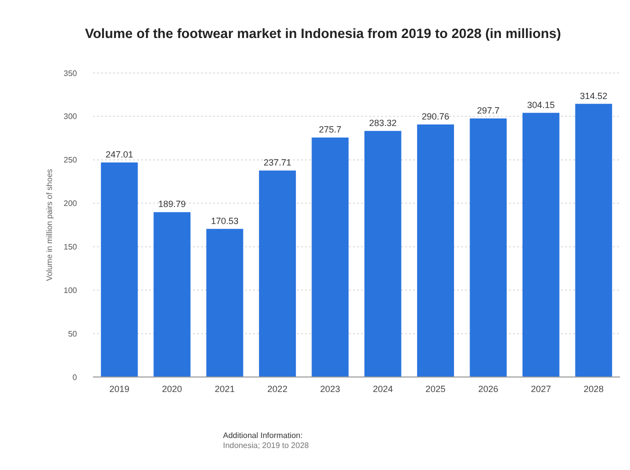  I want to click on data-label: 247.01, so click(120, 154).